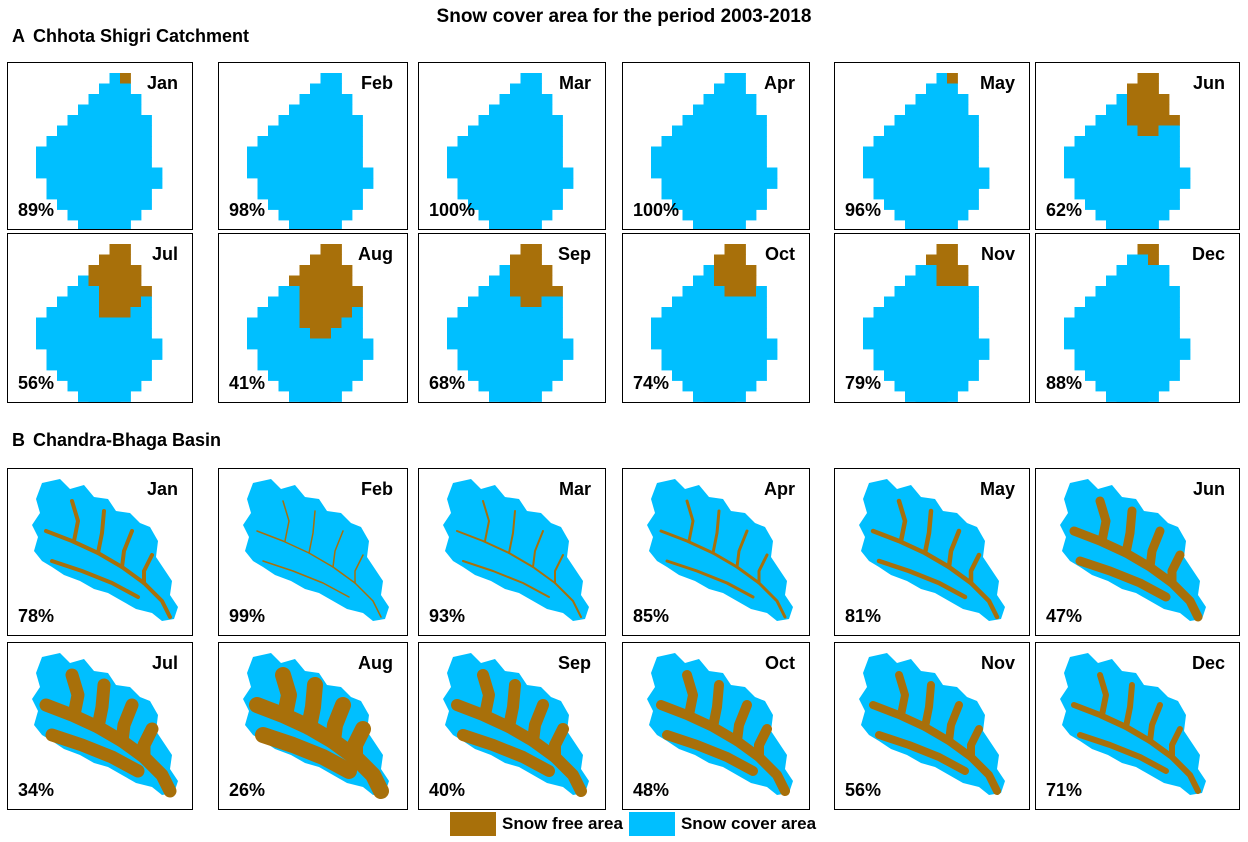  I want to click on chandra-bhaga-panel-jan: Jan 78%, so click(100, 552).